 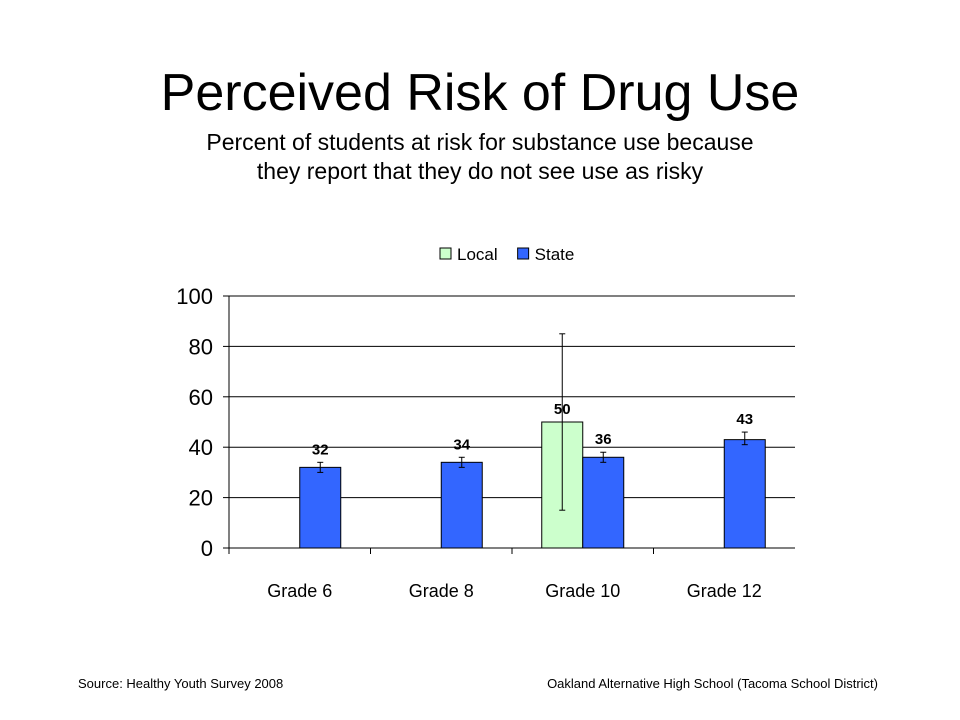 What do you see at coordinates (181, 683) in the screenshot?
I see `source-note: Source: Healthy Youth Survey 2008` at bounding box center [181, 683].